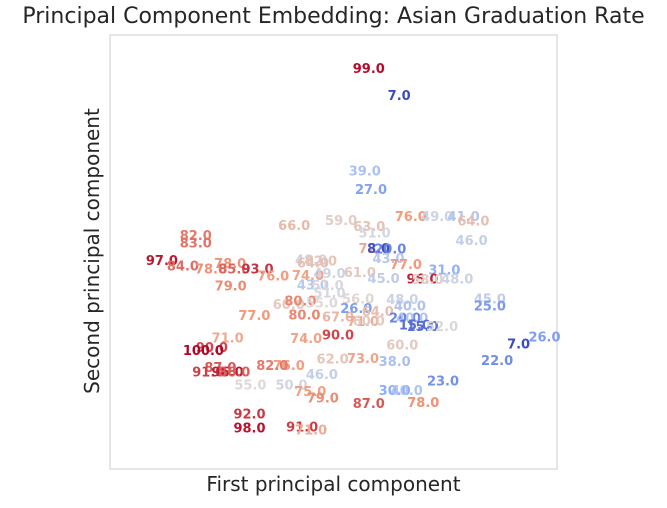 The image size is (667, 508). Describe the element at coordinates (363, 359) in the screenshot. I see `point-label: 73.0` at that location.